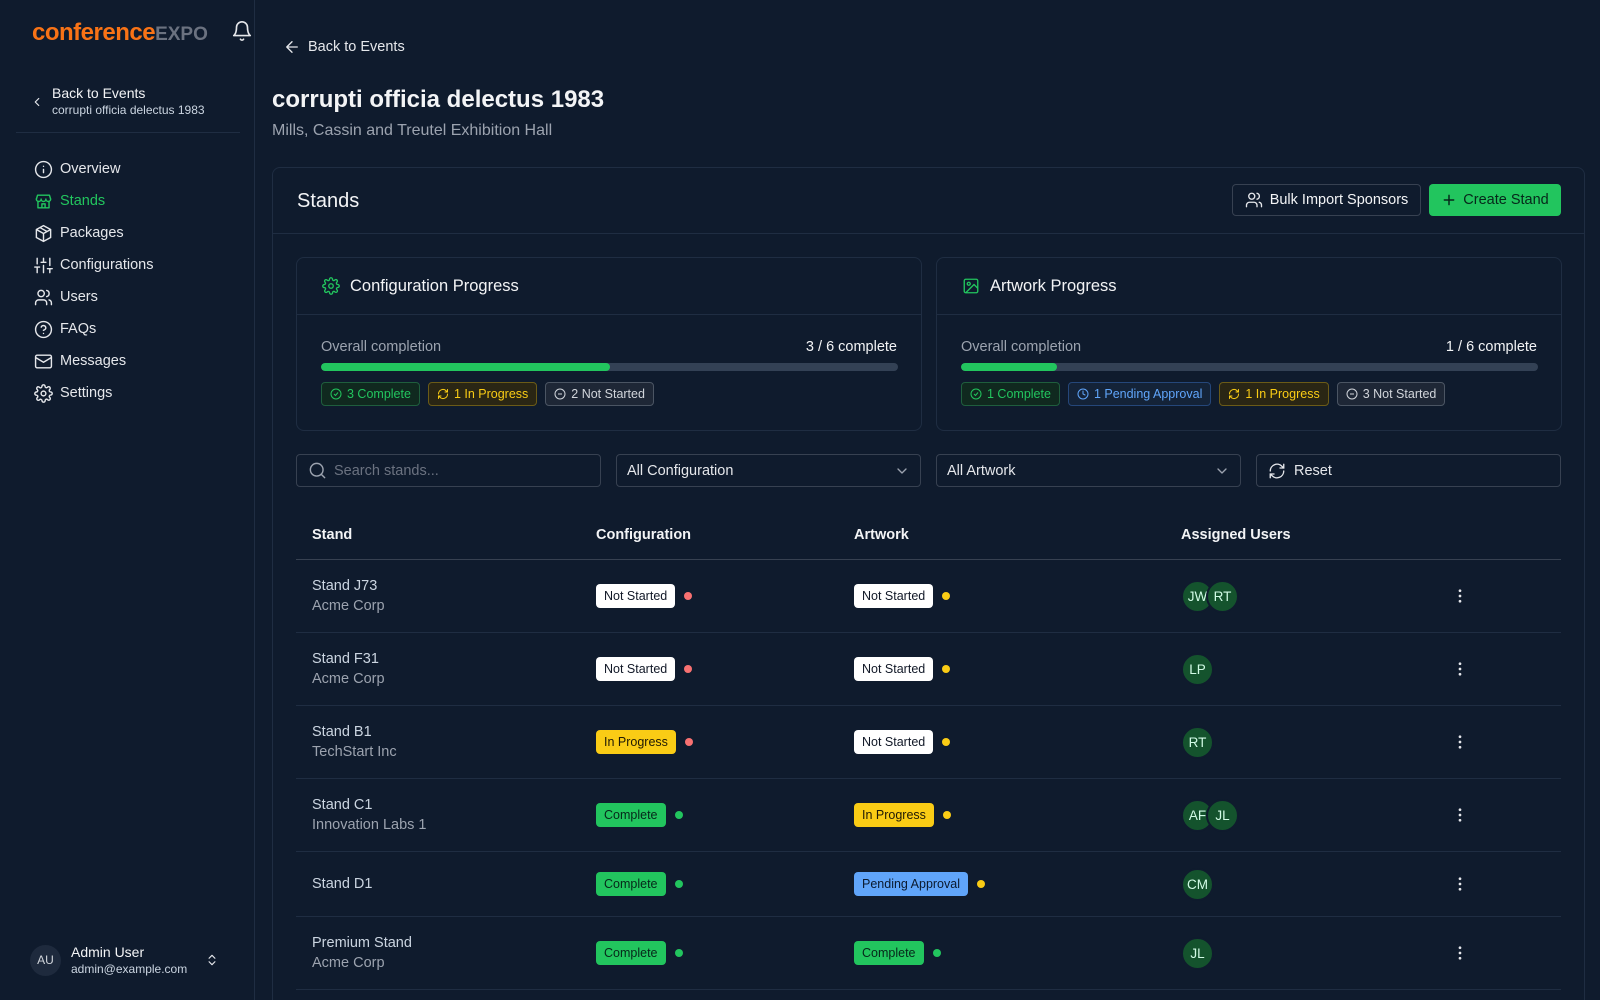 The height and width of the screenshot is (1000, 1600). I want to click on package-icon, so click(43, 233).